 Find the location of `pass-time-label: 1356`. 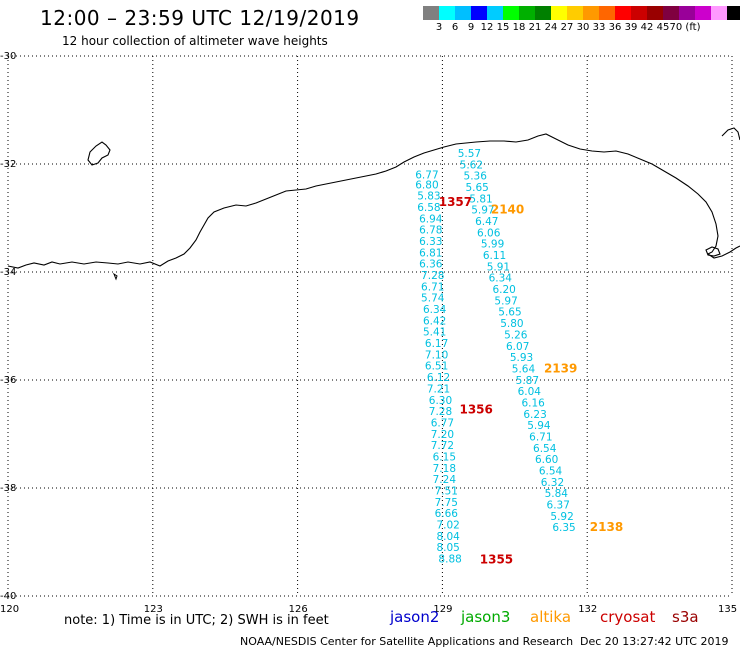

pass-time-label: 1356 is located at coordinates (475, 409).